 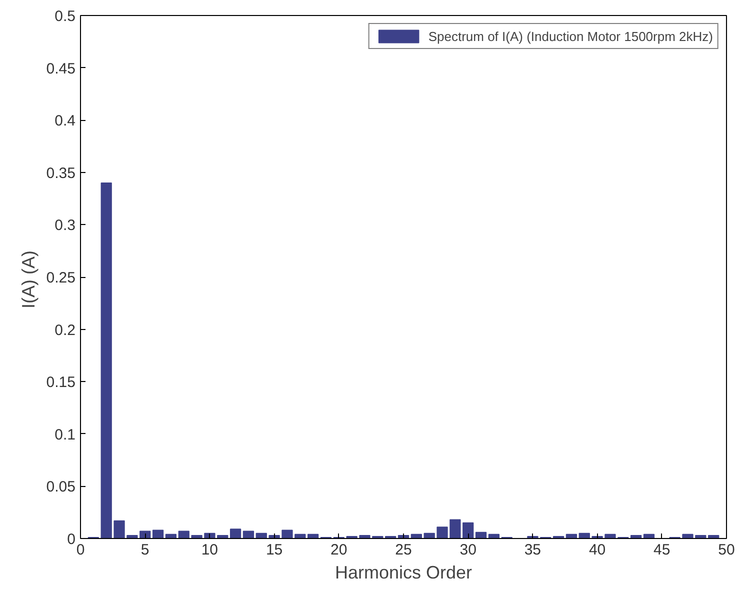 What do you see at coordinates (28, 279) in the screenshot?
I see `y-axis-title: I(A) (A)` at bounding box center [28, 279].